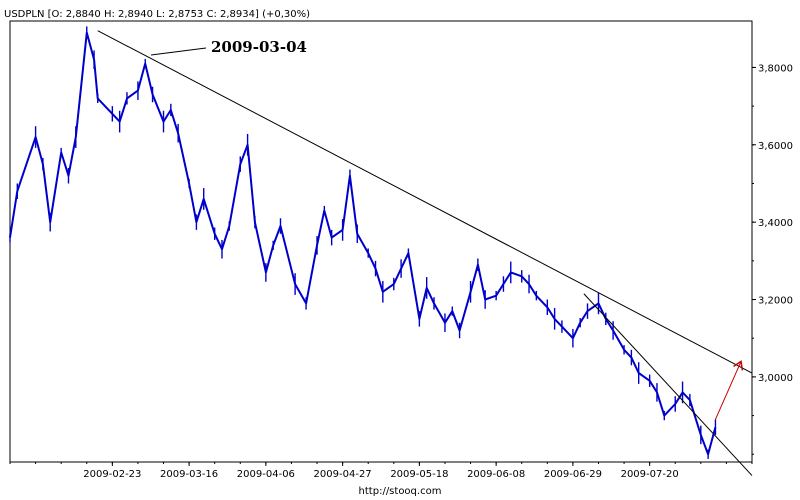 The width and height of the screenshot is (800, 500). Describe the element at coordinates (650, 474) in the screenshot. I see `x-tick-label: 2009-07-20` at that location.